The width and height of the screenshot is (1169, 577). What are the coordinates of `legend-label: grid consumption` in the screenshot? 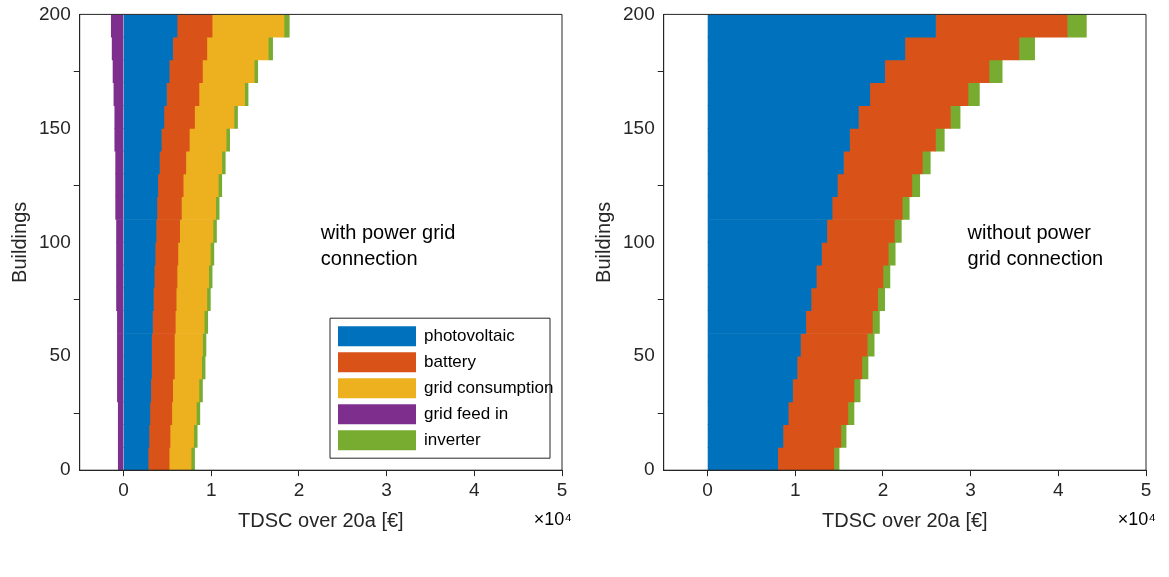 It's located at (489, 387).